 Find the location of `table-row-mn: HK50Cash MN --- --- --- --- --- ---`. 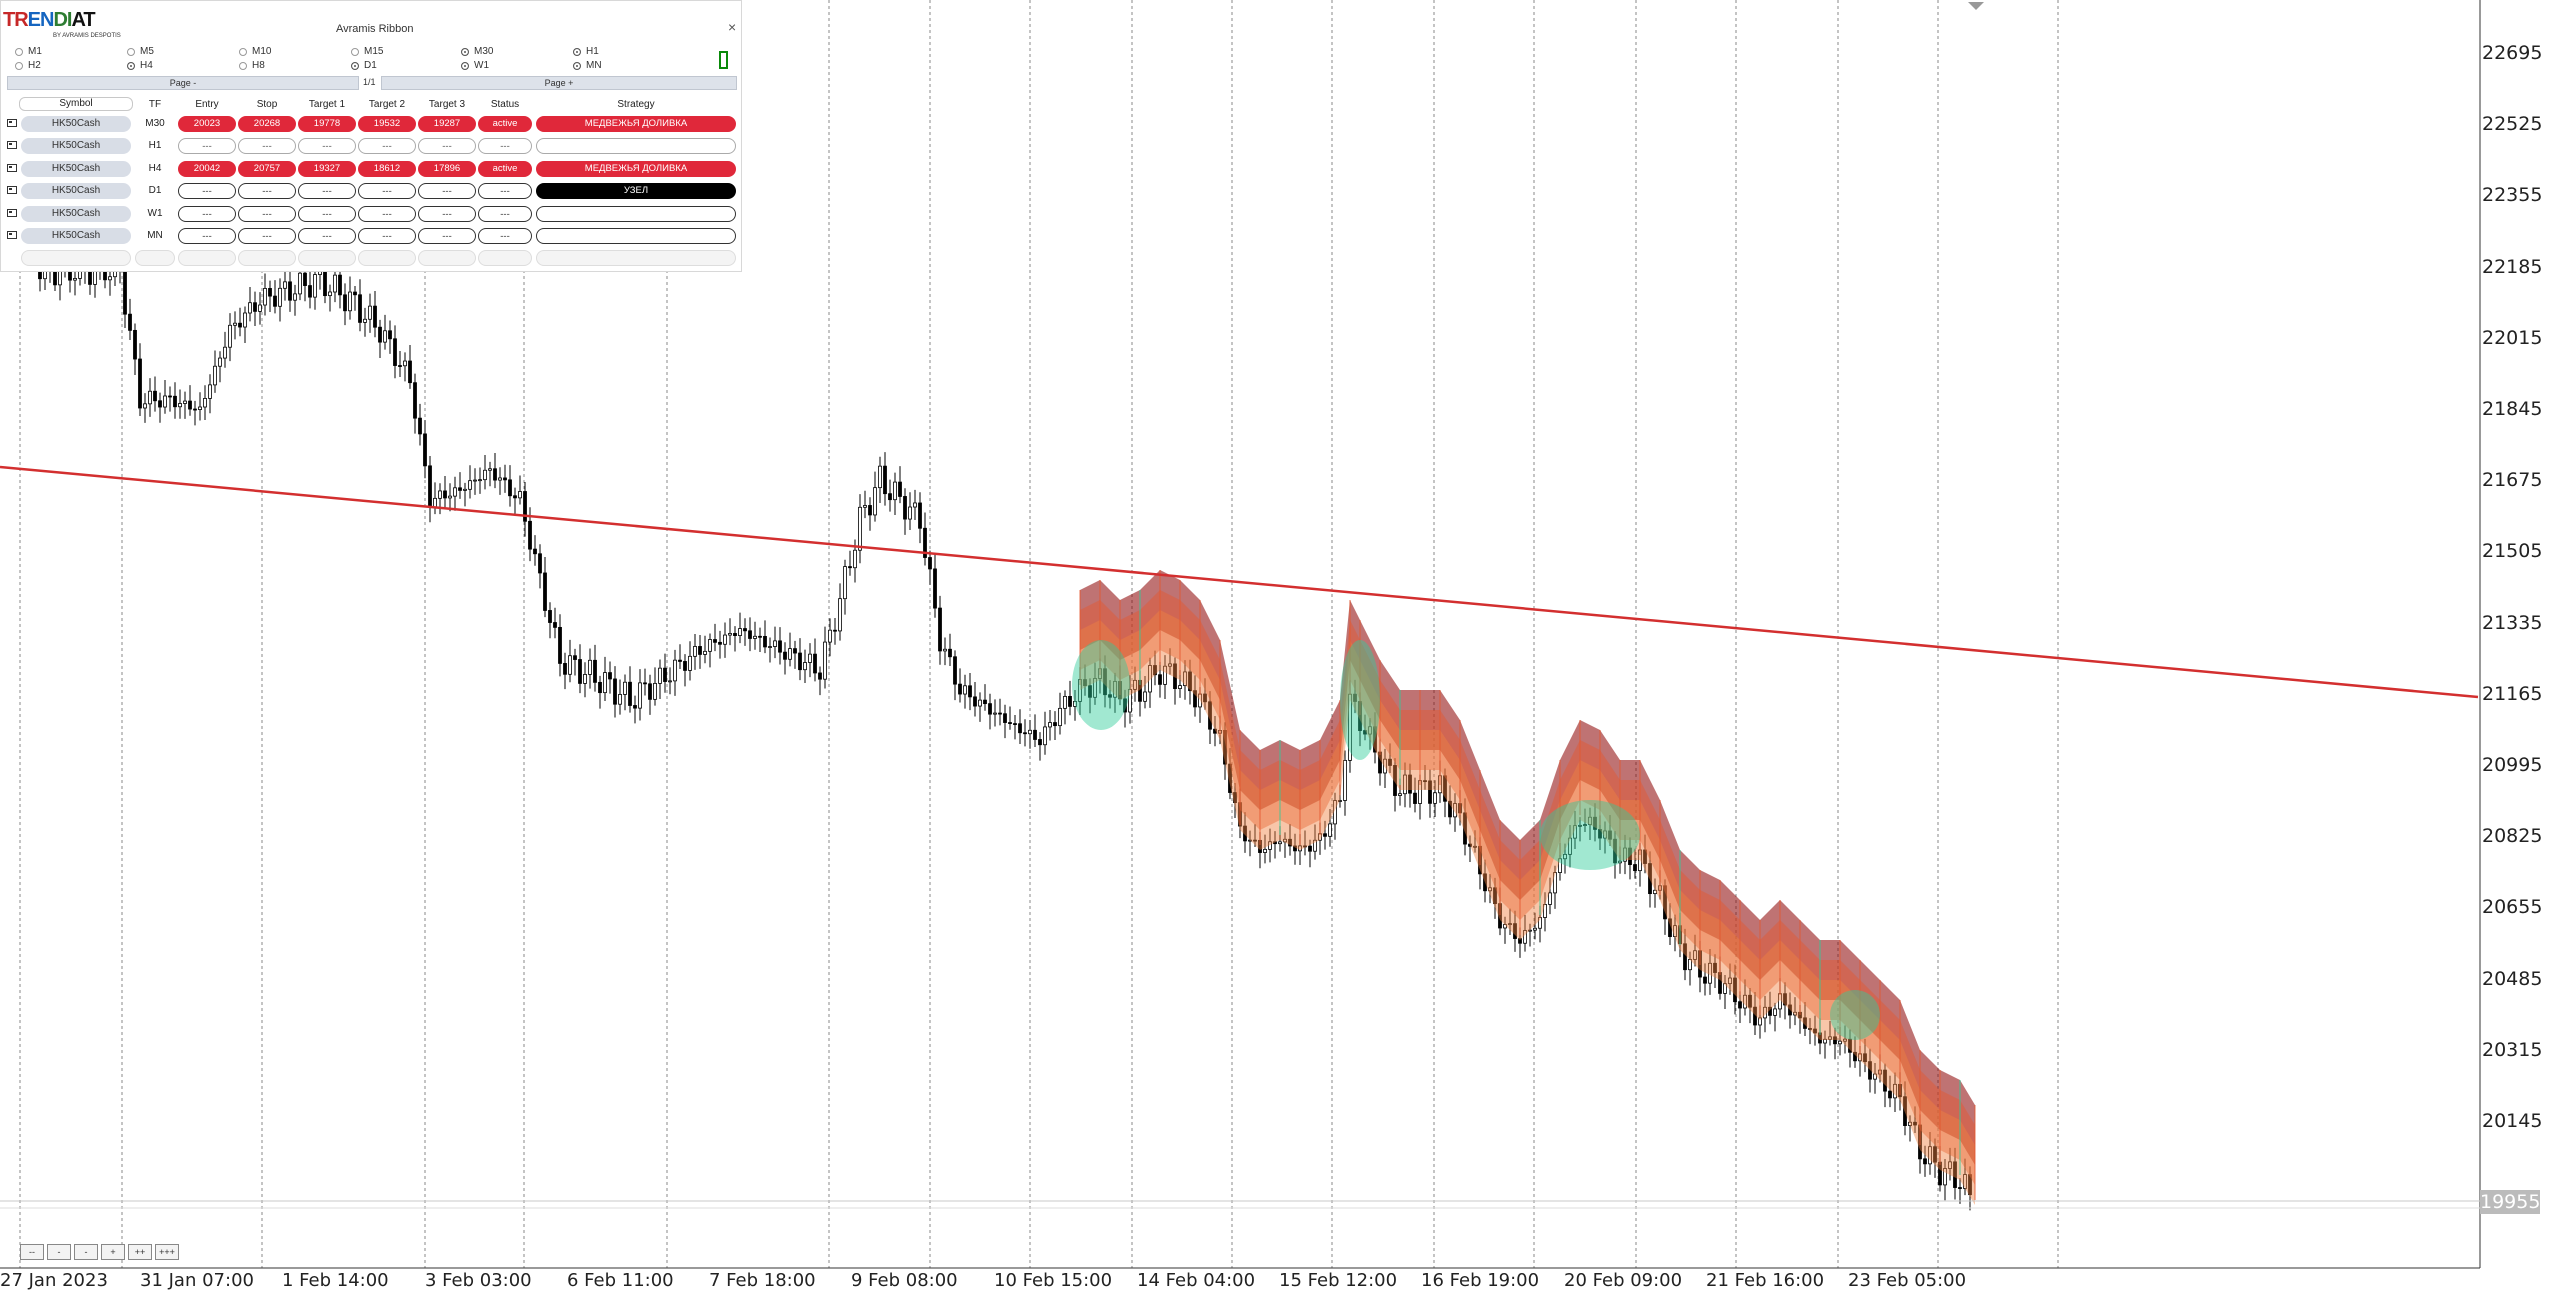

table-row-mn: HK50Cash MN --- --- --- --- --- --- is located at coordinates (371, 236).